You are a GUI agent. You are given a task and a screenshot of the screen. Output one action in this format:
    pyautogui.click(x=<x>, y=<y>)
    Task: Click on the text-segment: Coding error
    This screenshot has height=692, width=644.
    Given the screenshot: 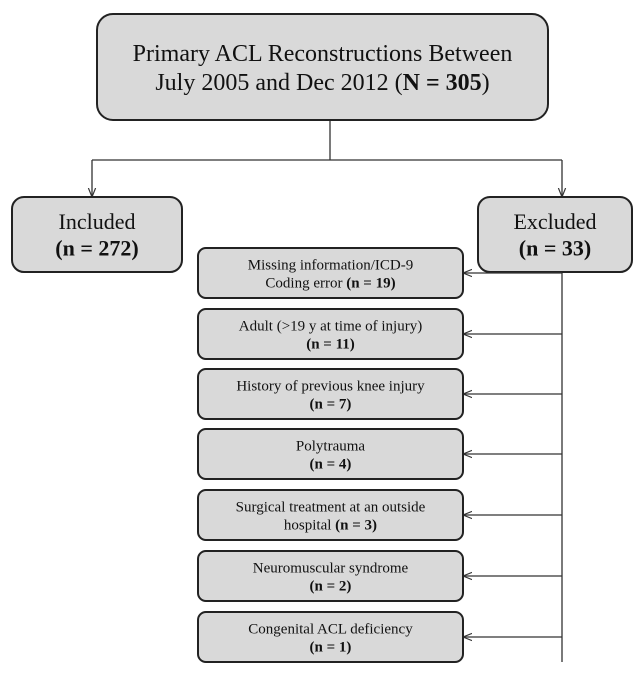 What is the action you would take?
    pyautogui.click(x=303, y=283)
    